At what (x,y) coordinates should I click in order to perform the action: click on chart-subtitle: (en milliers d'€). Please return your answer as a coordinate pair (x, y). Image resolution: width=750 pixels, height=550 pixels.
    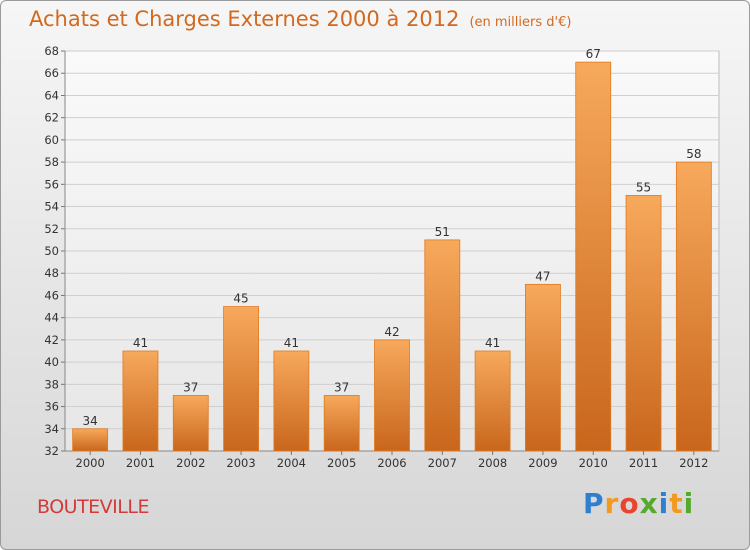
    Looking at the image, I should click on (520, 22).